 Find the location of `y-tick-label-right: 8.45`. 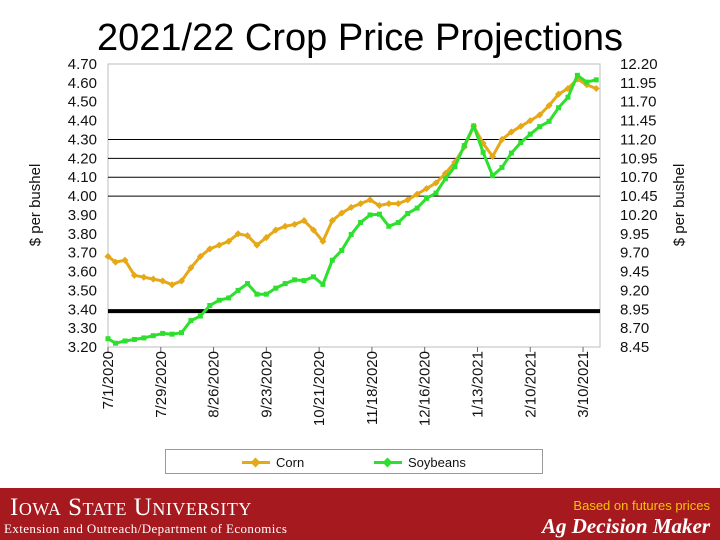

y-tick-label-right: 8.45 is located at coordinates (634, 347).